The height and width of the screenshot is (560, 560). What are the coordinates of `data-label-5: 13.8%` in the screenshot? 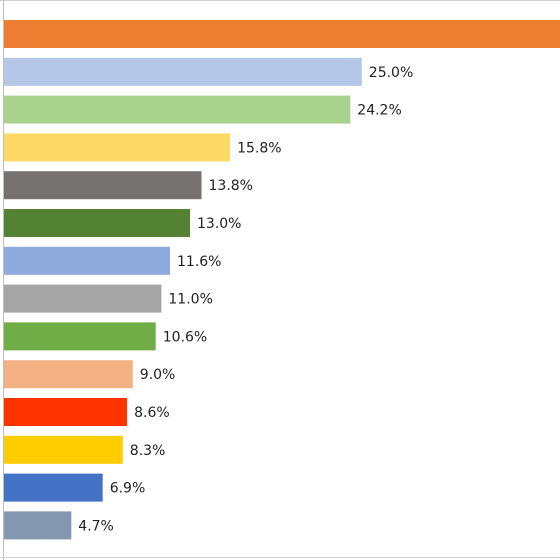 It's located at (231, 186).